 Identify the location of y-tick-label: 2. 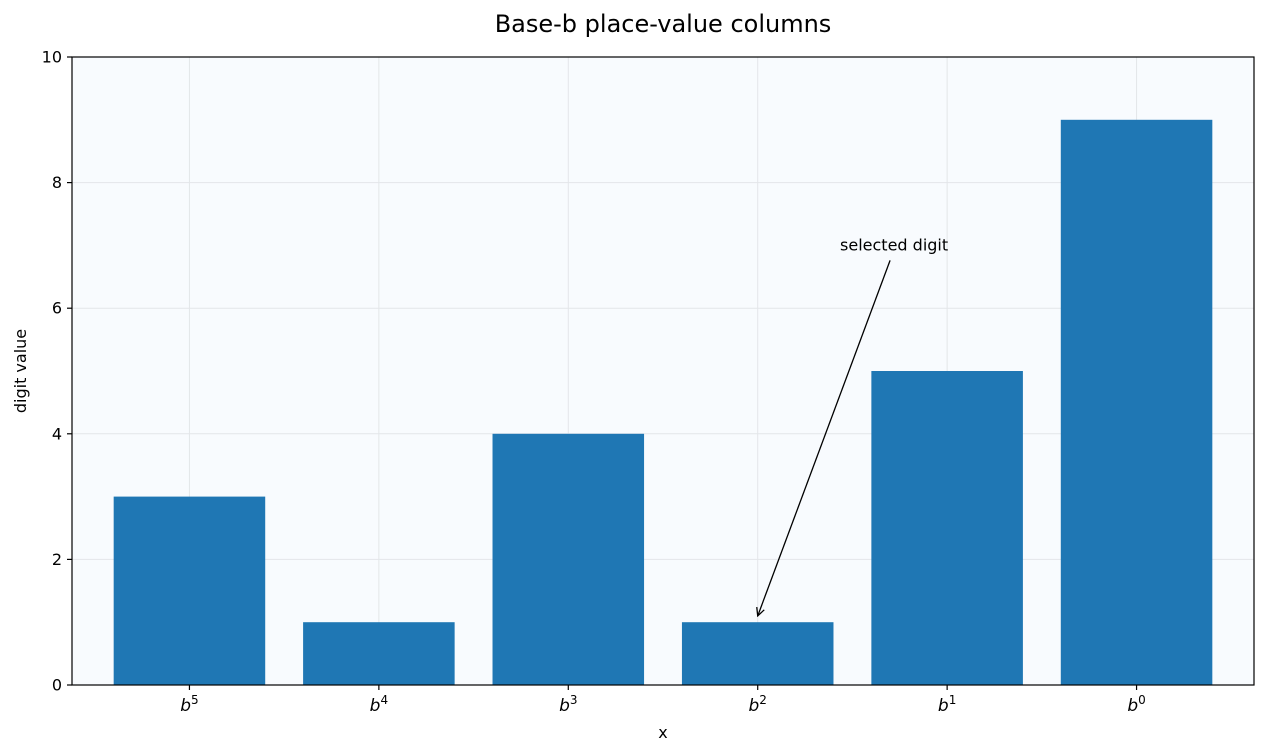
(57, 559).